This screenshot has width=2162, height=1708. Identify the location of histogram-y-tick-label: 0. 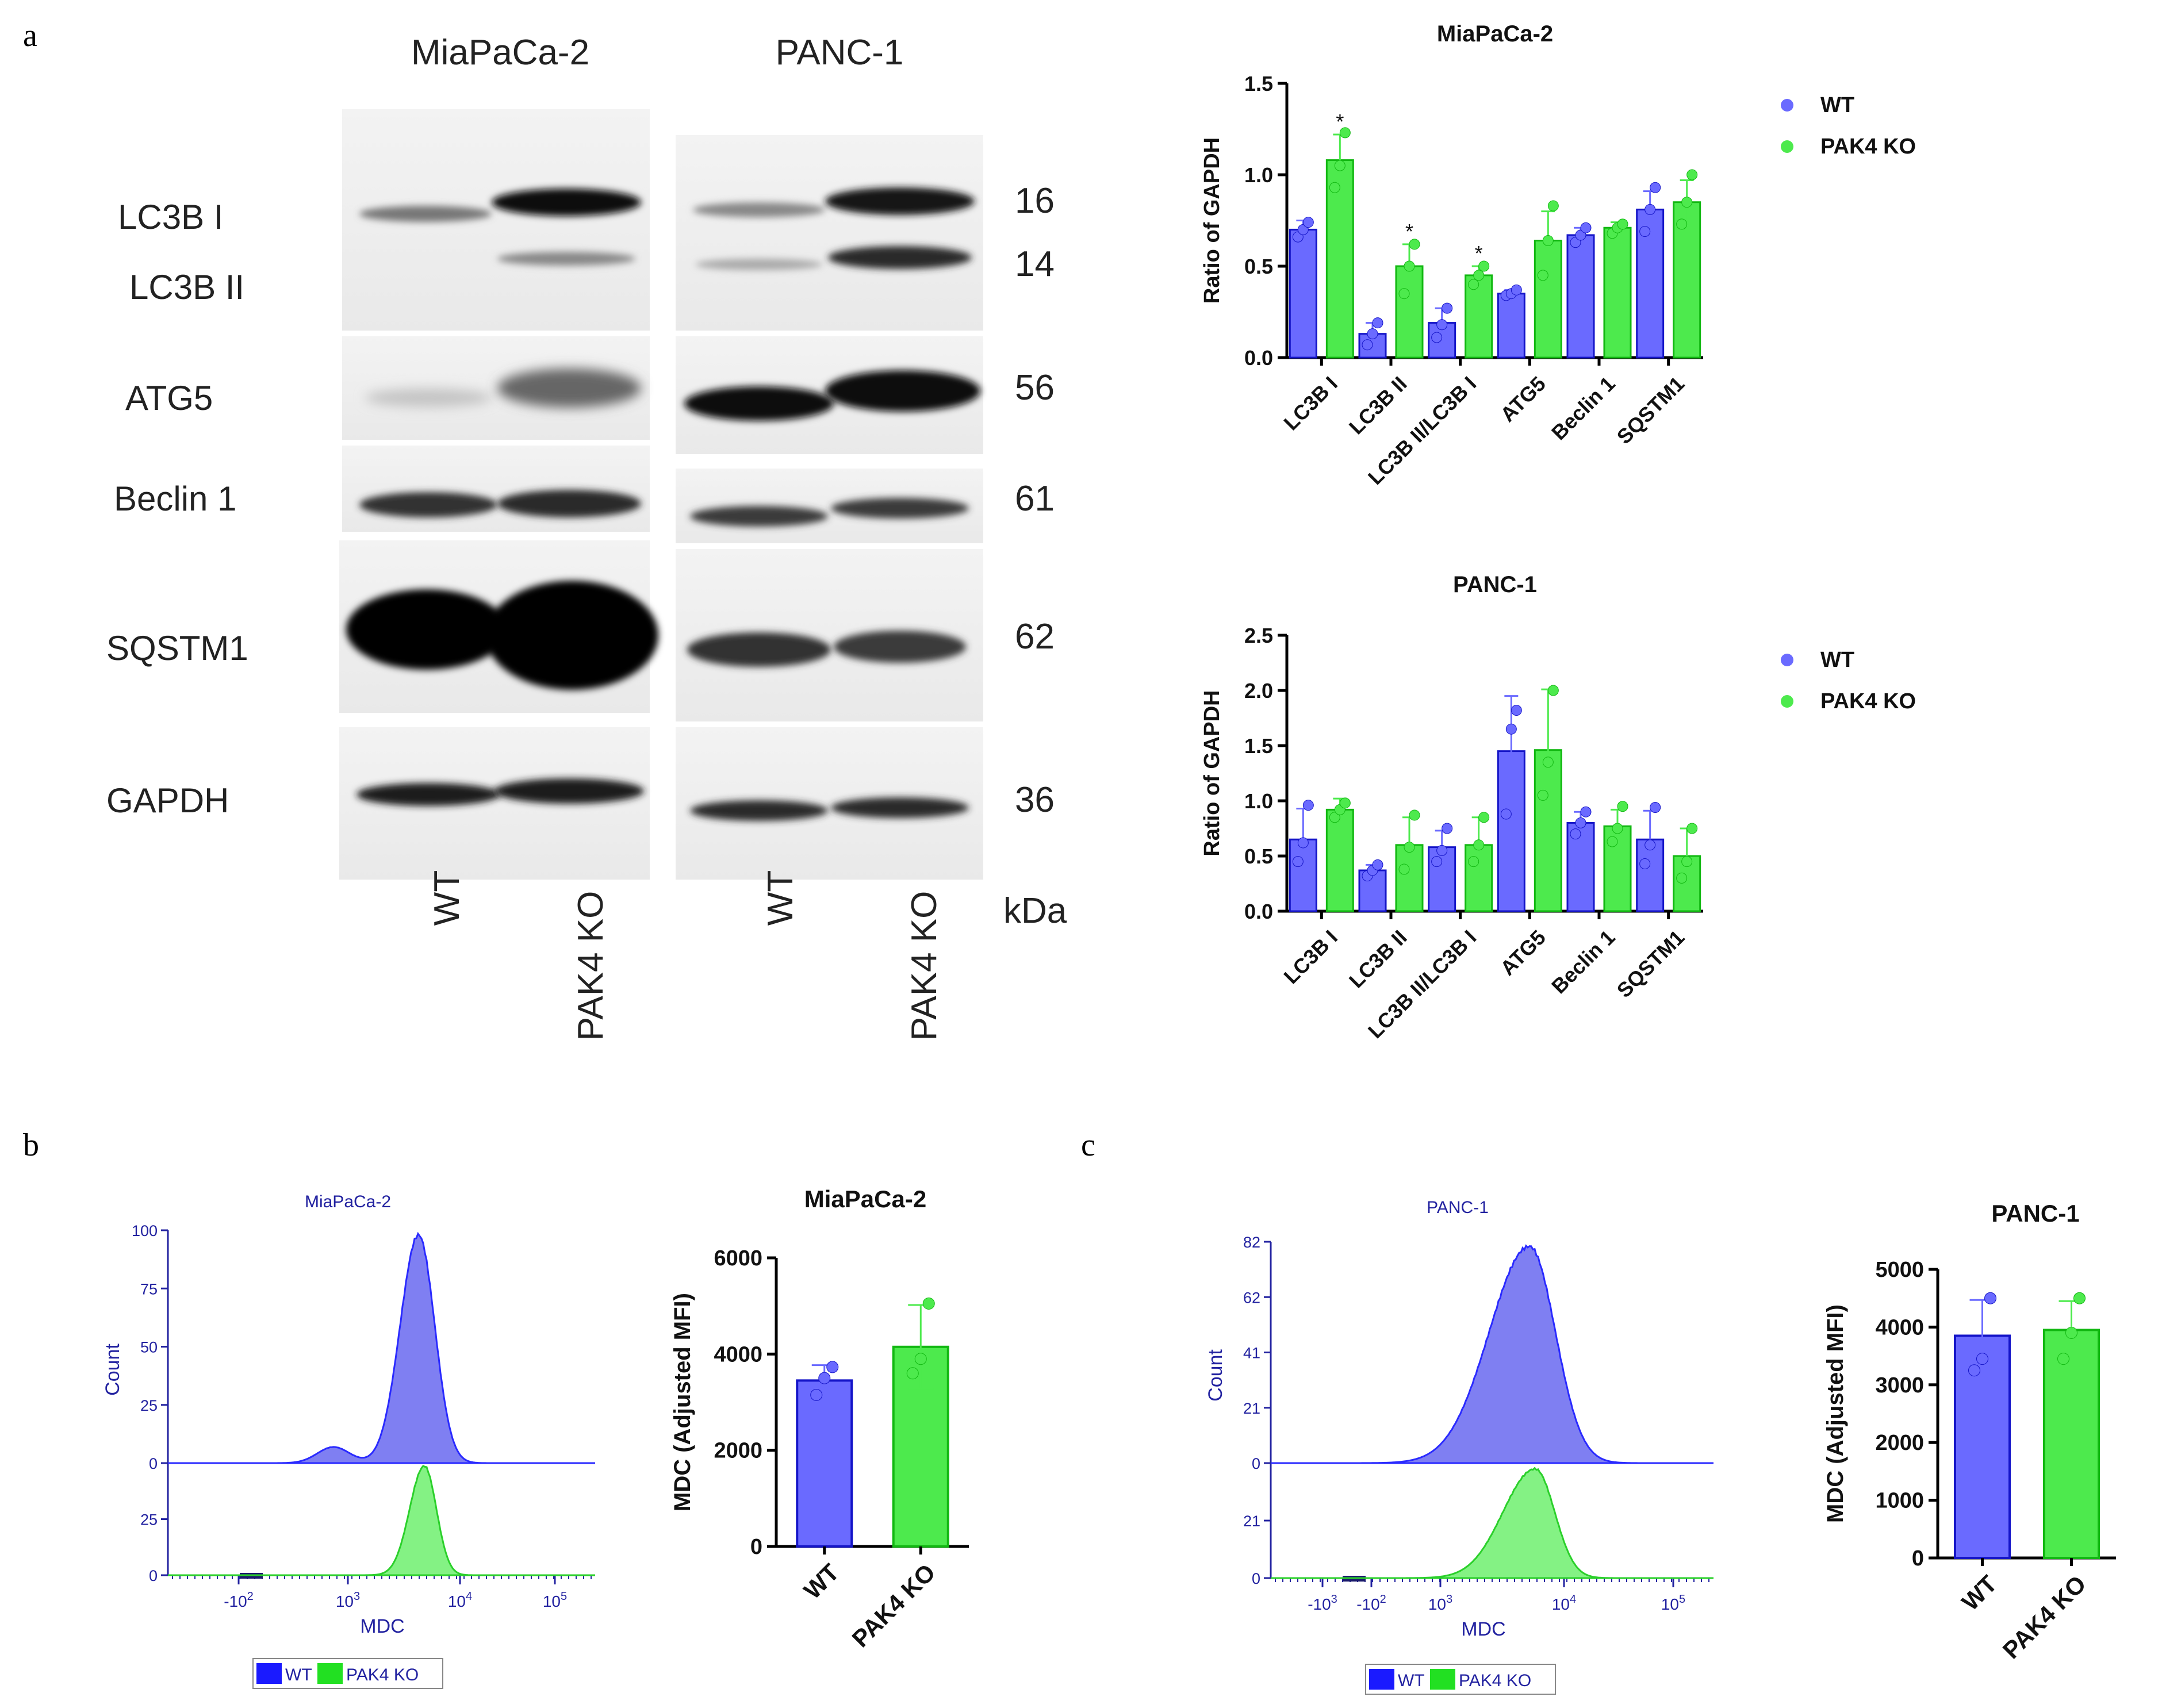
(1256, 1578).